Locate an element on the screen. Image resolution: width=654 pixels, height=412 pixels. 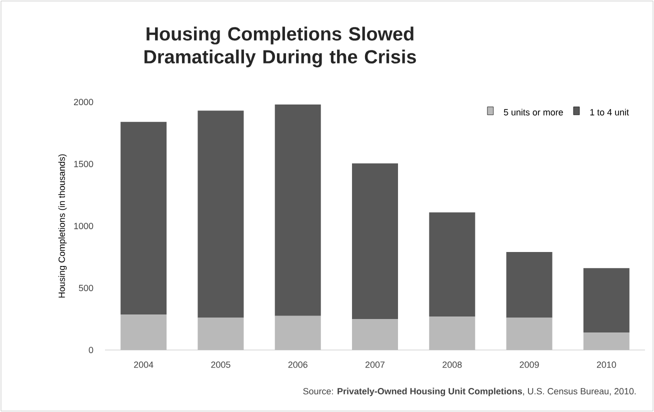
x-tick-label: 2005 is located at coordinates (220, 365).